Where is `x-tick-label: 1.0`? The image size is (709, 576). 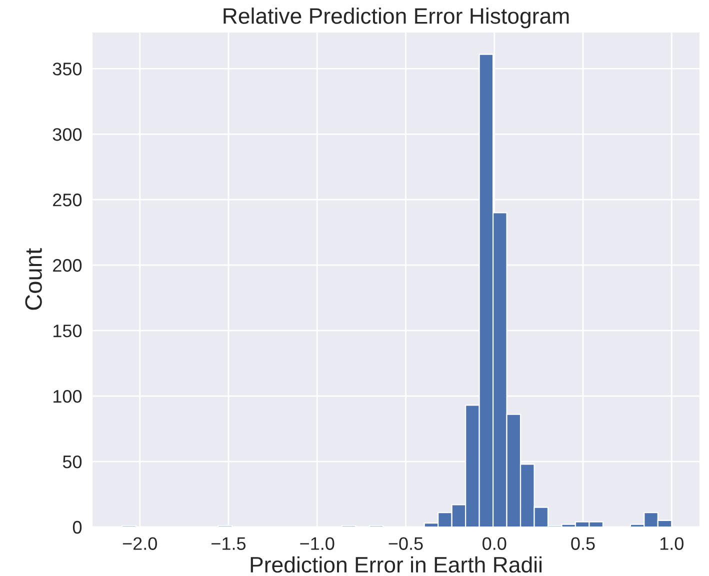
x-tick-label: 1.0 is located at coordinates (672, 543).